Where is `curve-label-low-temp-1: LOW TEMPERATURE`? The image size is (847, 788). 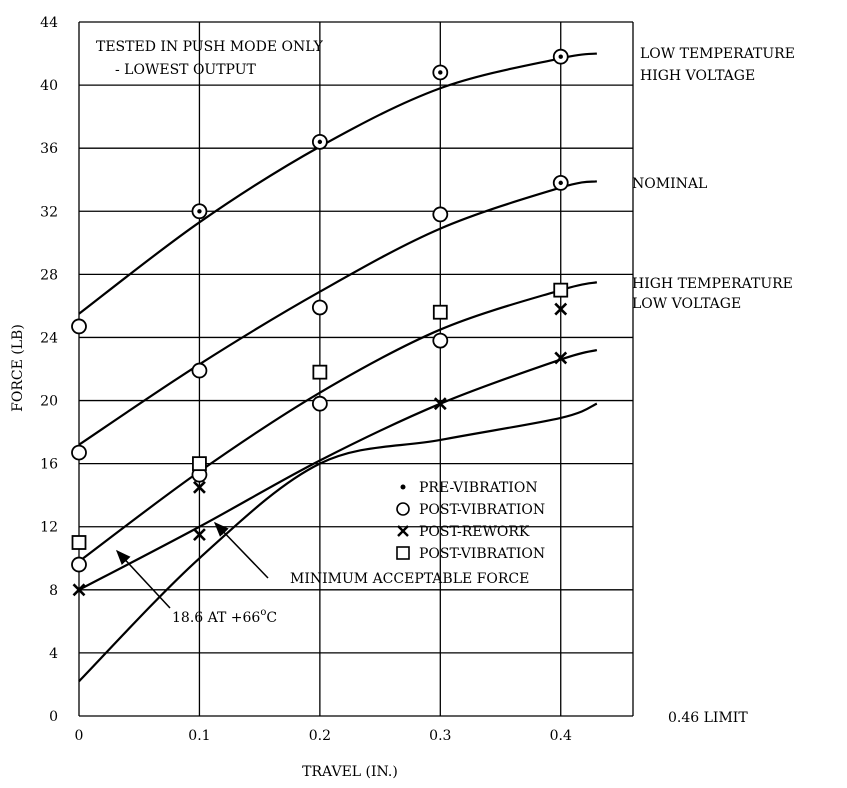
curve-label-low-temp-1: LOW TEMPERATURE is located at coordinates (717, 54).